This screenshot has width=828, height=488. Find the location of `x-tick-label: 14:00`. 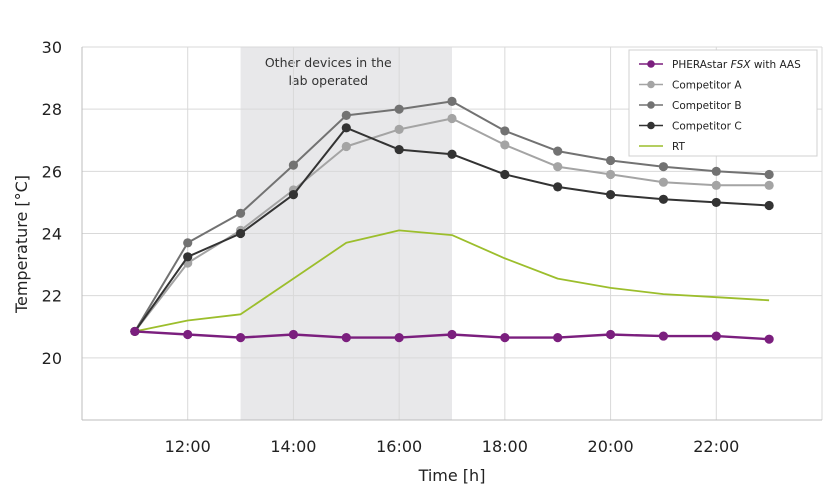

x-tick-label: 14:00 is located at coordinates (293, 446).